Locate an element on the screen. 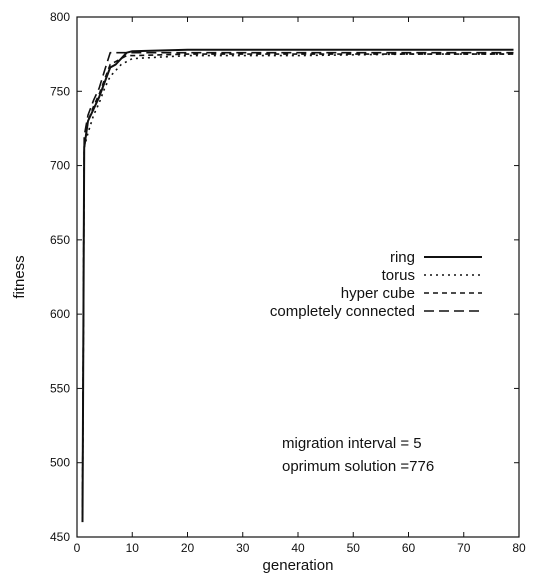 This screenshot has width=539, height=574. x-tick-label: 20 is located at coordinates (188, 548).